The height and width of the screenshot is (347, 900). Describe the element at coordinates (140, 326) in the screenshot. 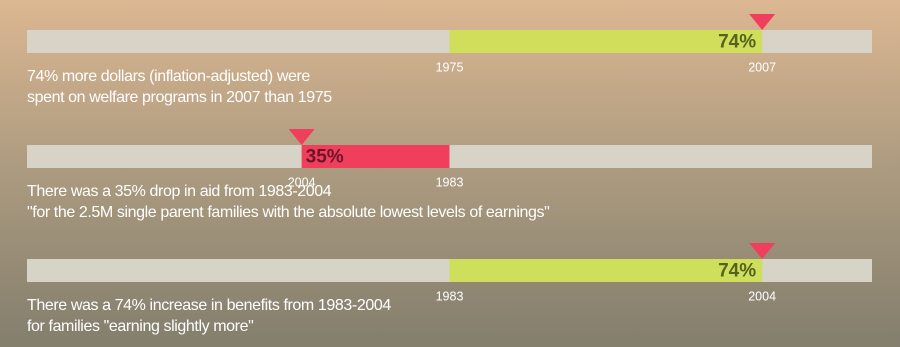

I see `caption: for families "earning slightly more"` at that location.